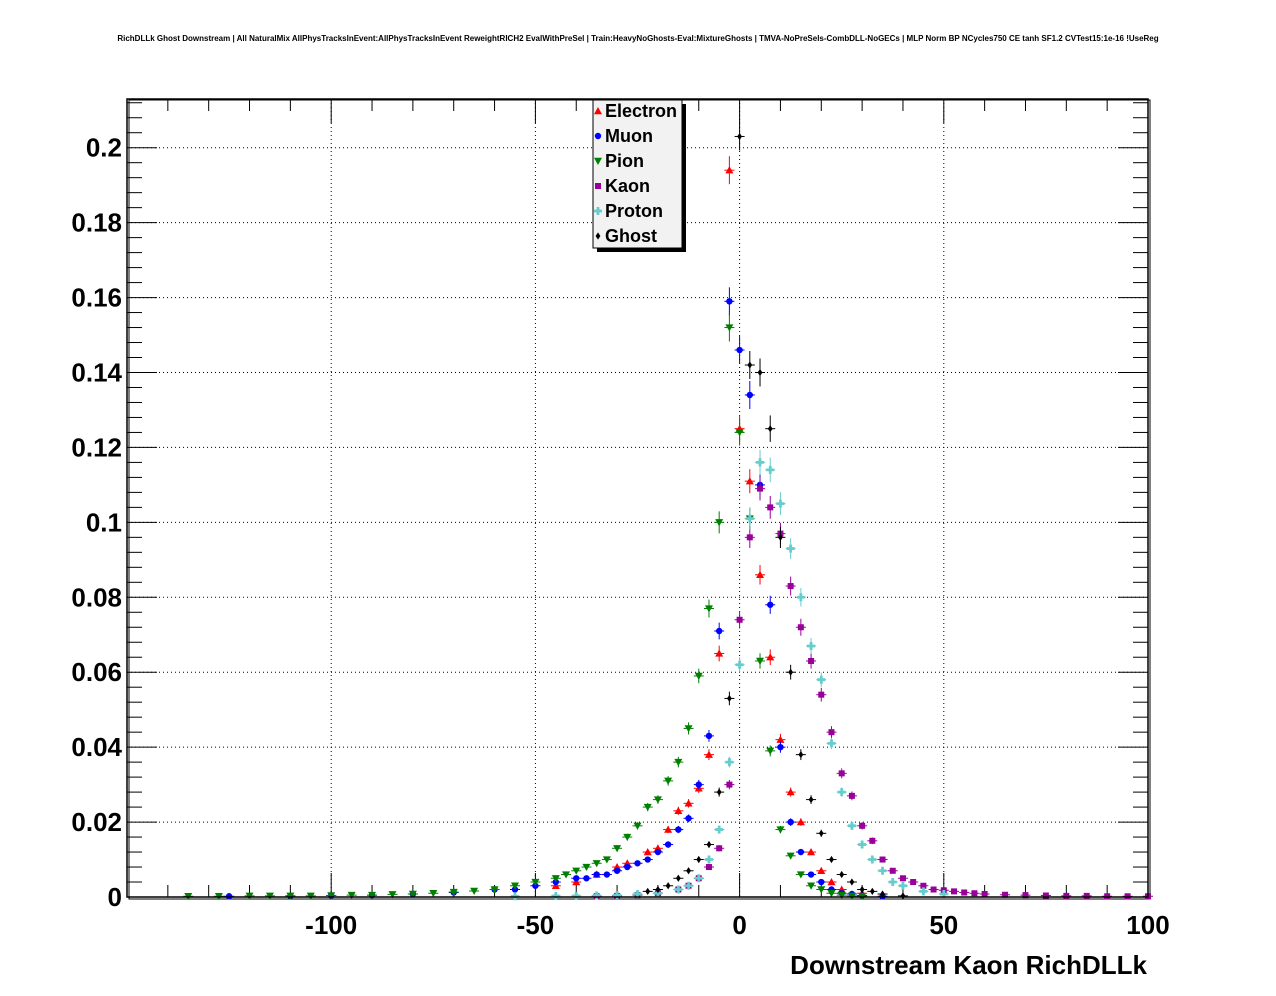  Describe the element at coordinates (737, 925) in the screenshot. I see `x-tick-labels: -100 -50 0 50 100` at that location.